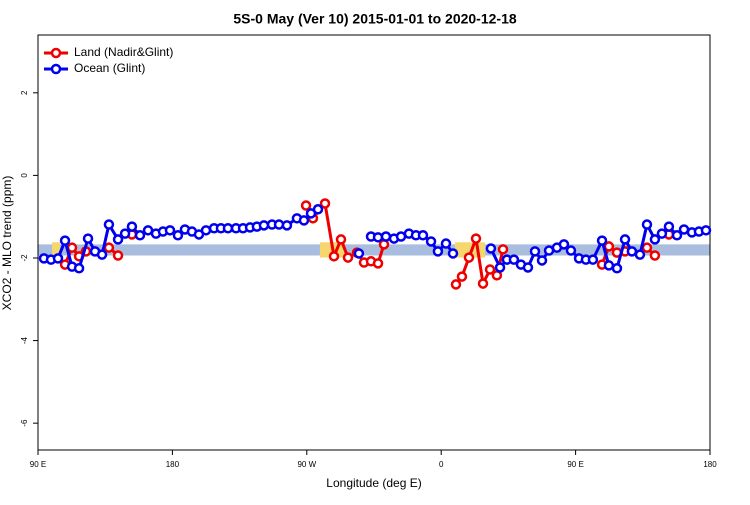  Describe the element at coordinates (123, 52) in the screenshot. I see `legend-label: Land (Nadir&Glint)` at that location.